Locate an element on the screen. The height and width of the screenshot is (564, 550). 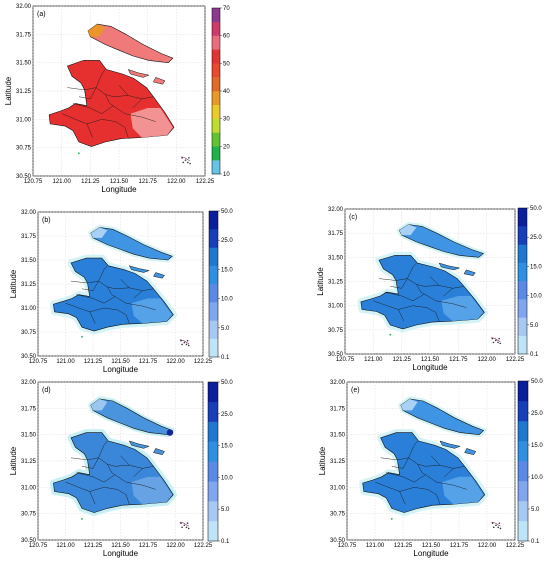
colorbar-tick-label: 25.0 is located at coordinates (227, 241).